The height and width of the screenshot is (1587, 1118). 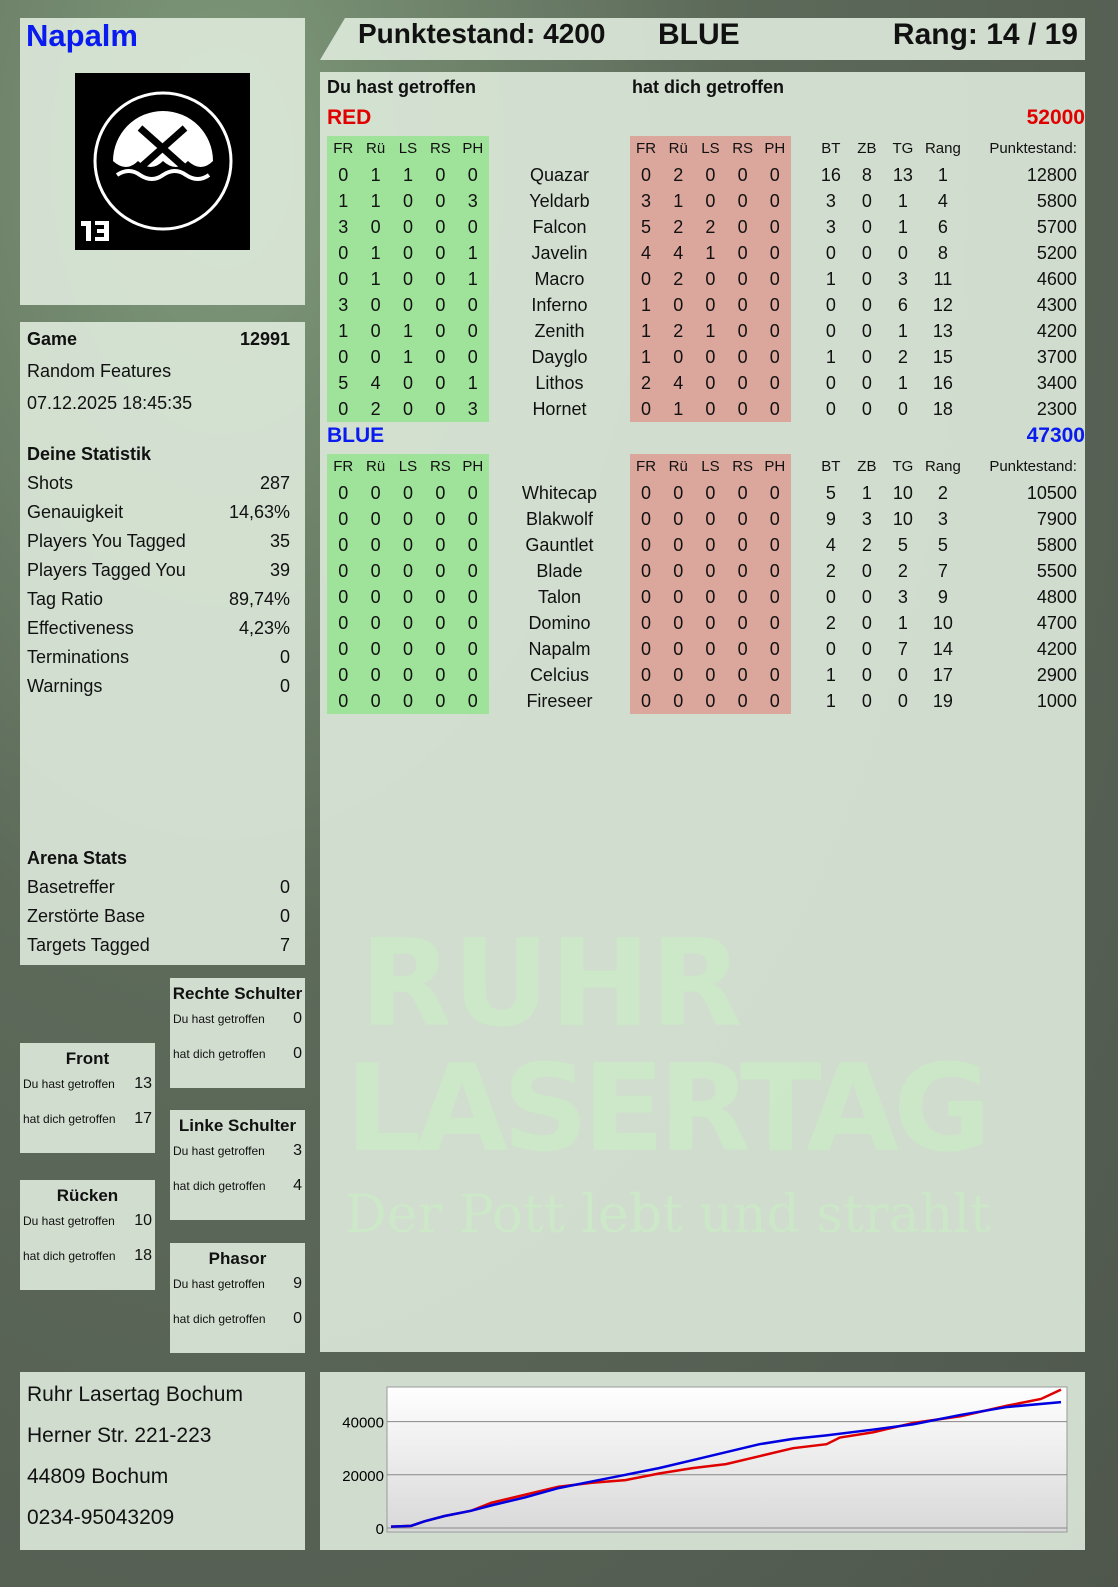 I want to click on rang-cell: 4, so click(x=942, y=201).